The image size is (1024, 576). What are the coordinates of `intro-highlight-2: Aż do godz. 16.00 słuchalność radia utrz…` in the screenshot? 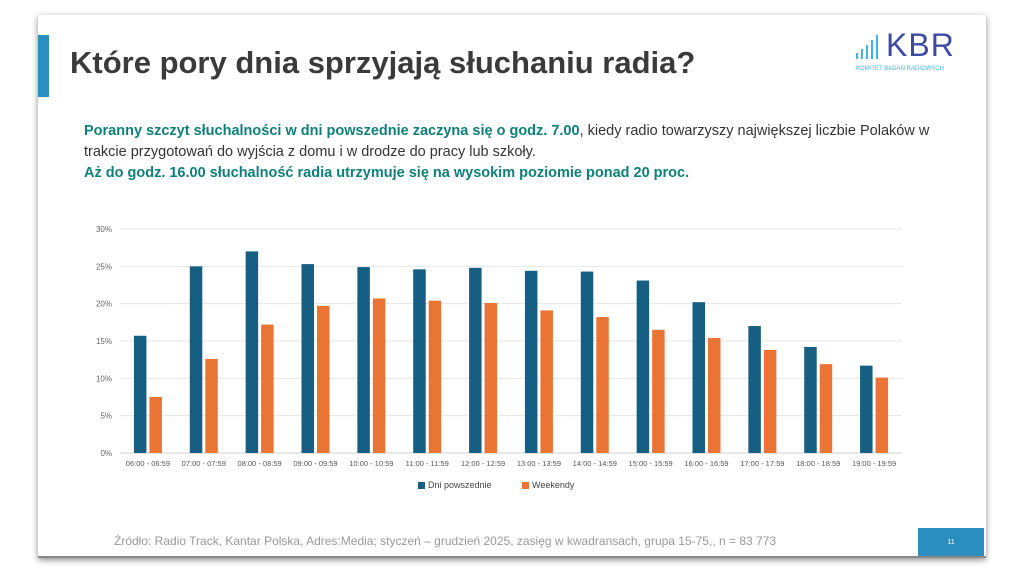 It's located at (387, 173).